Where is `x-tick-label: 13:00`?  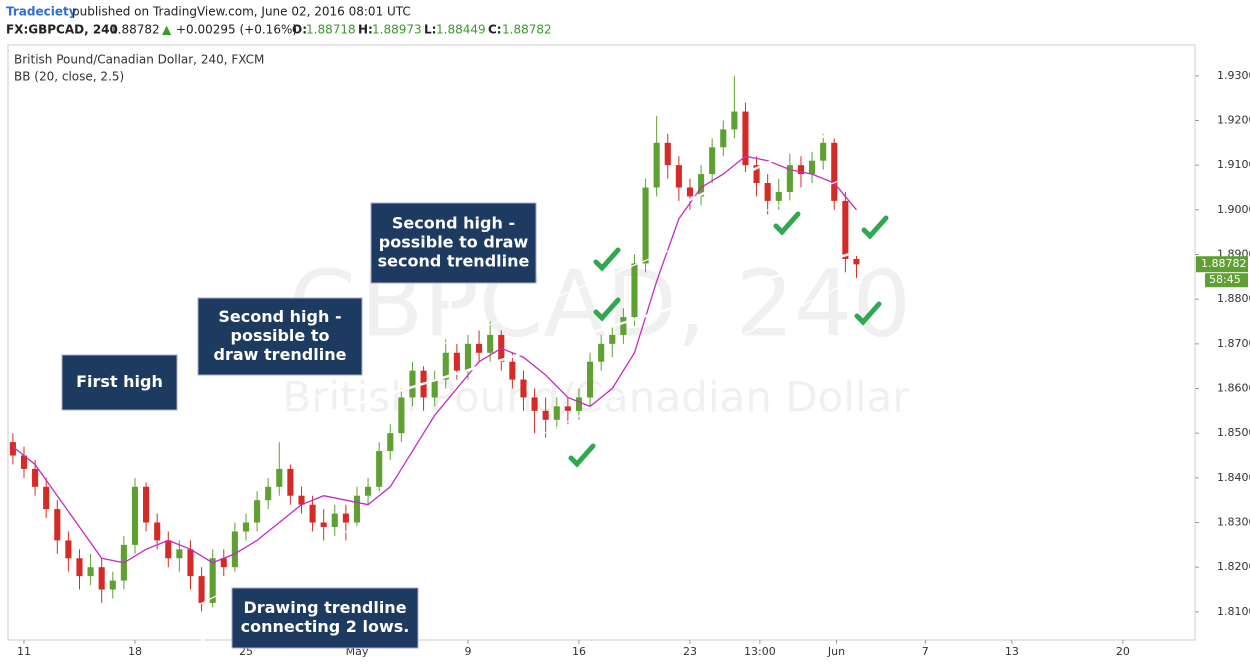
x-tick-label: 13:00 is located at coordinates (760, 651).